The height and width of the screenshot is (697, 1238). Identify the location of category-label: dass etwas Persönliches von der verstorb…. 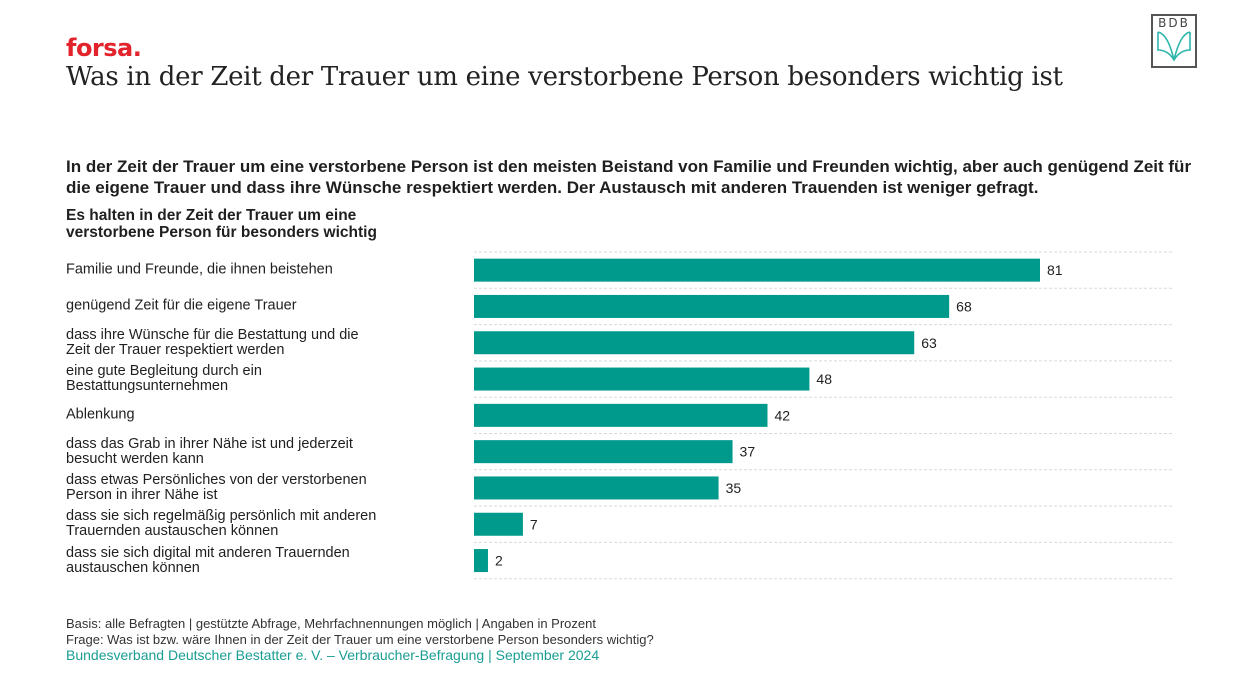
(261, 487).